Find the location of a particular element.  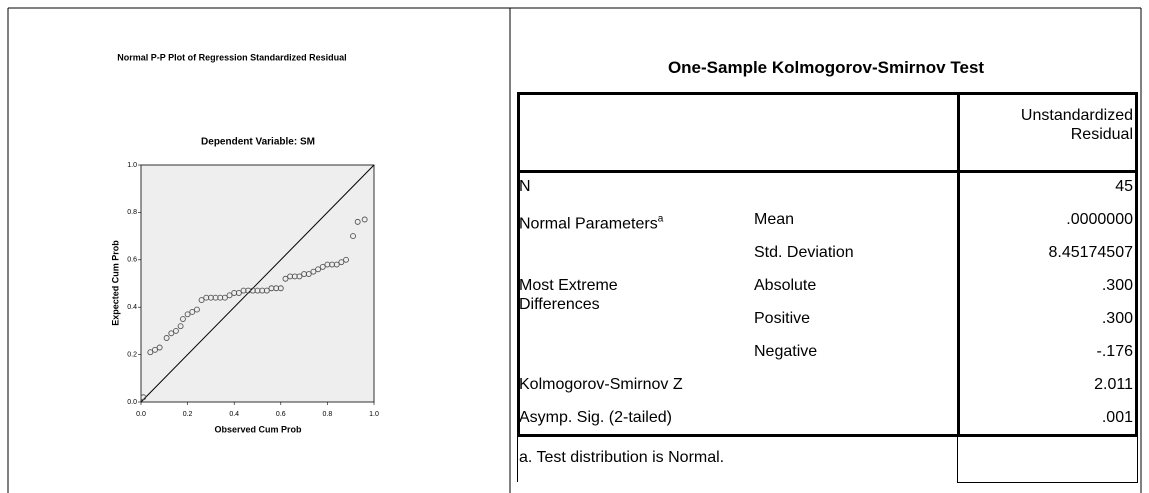

y-tick-label: 0.2 is located at coordinates (132, 354).